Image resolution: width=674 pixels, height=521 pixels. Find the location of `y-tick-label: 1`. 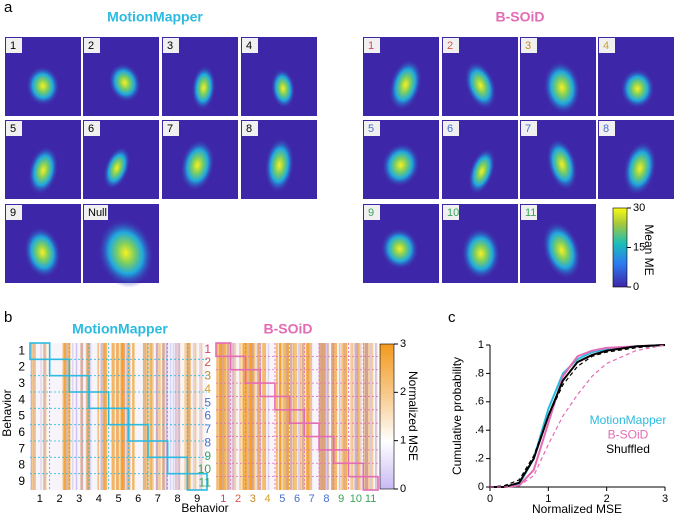

y-tick-label: 1 is located at coordinates (481, 345).